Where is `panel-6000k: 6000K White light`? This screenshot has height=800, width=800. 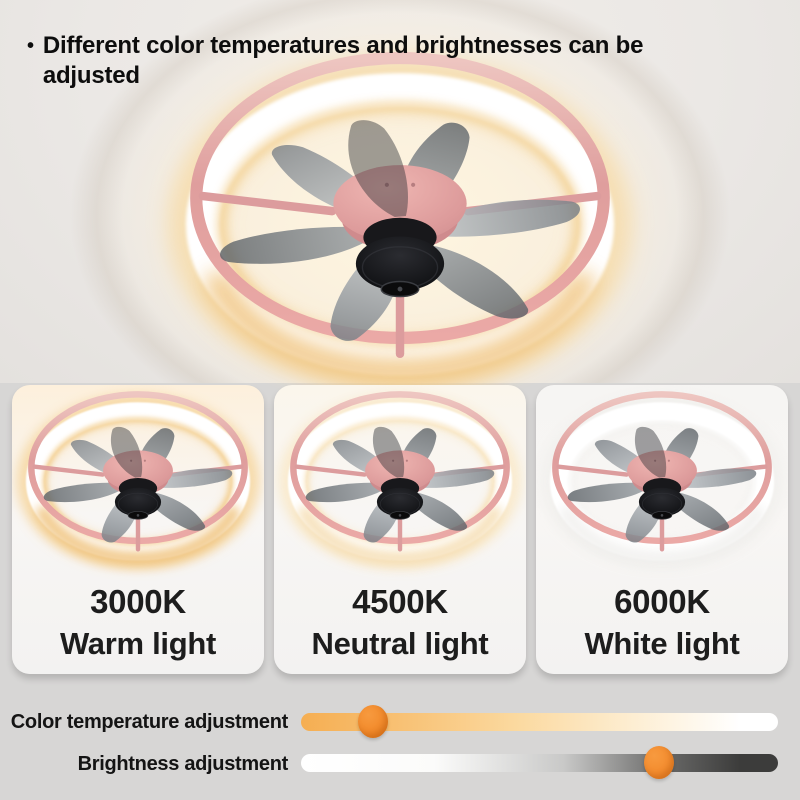 panel-6000k: 6000K White light is located at coordinates (662, 529).